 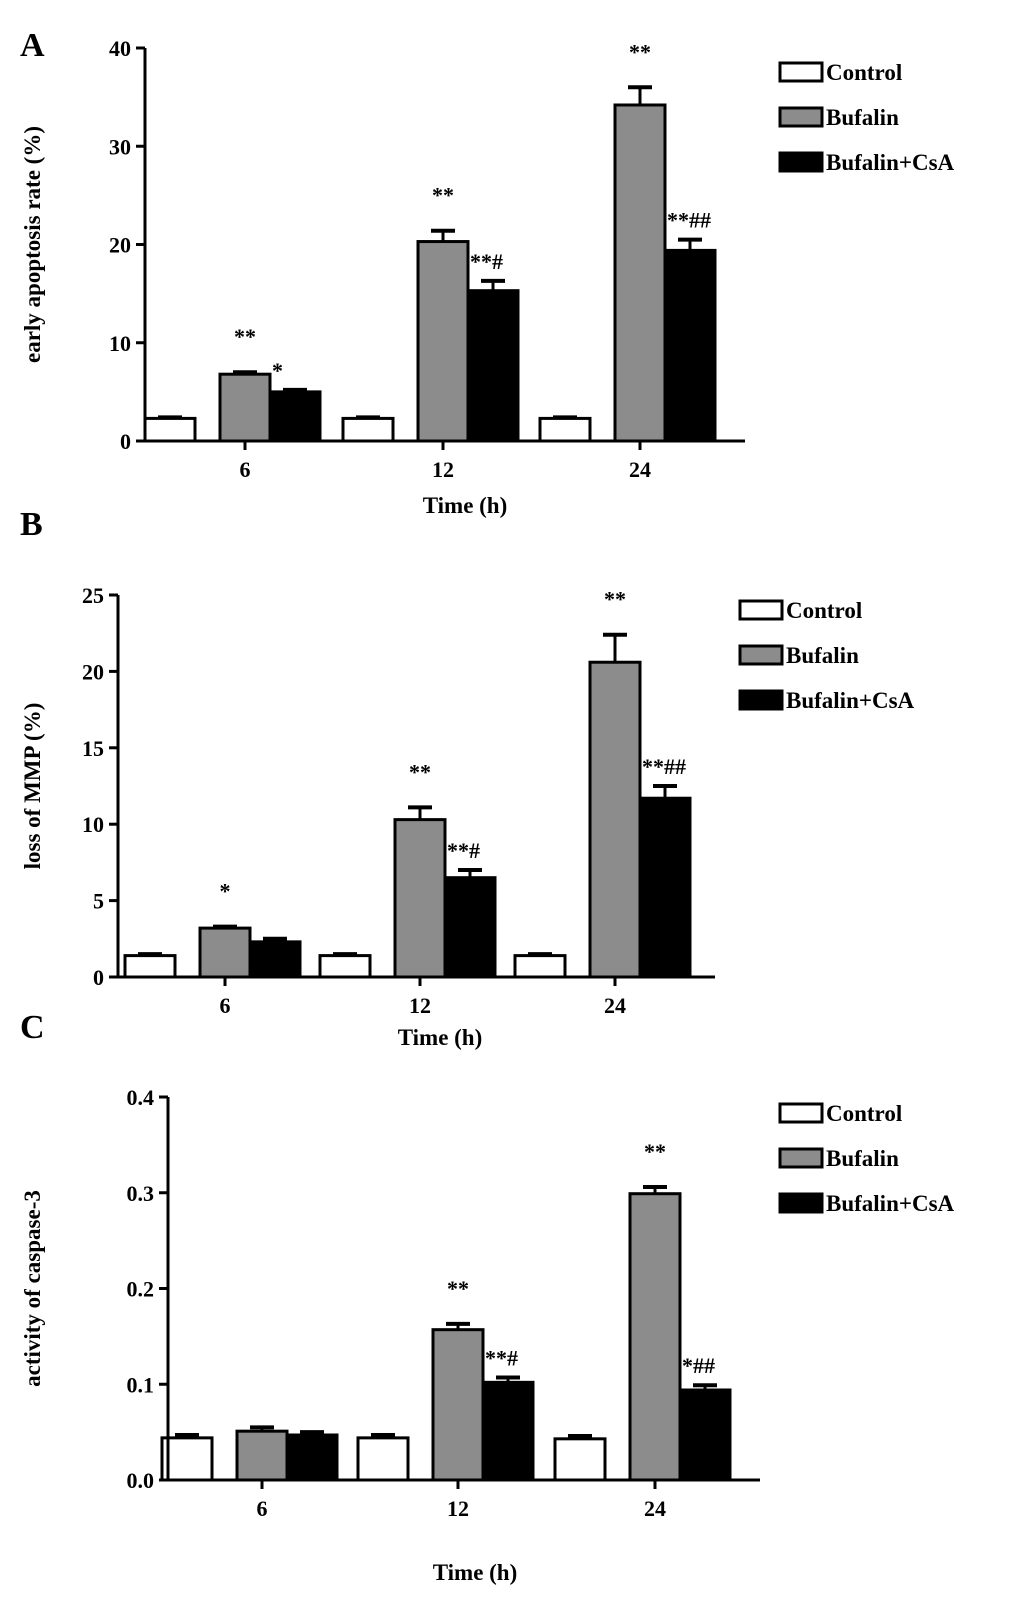 What do you see at coordinates (141, 1193) in the screenshot?
I see `y-tick-label: 0.3` at bounding box center [141, 1193].